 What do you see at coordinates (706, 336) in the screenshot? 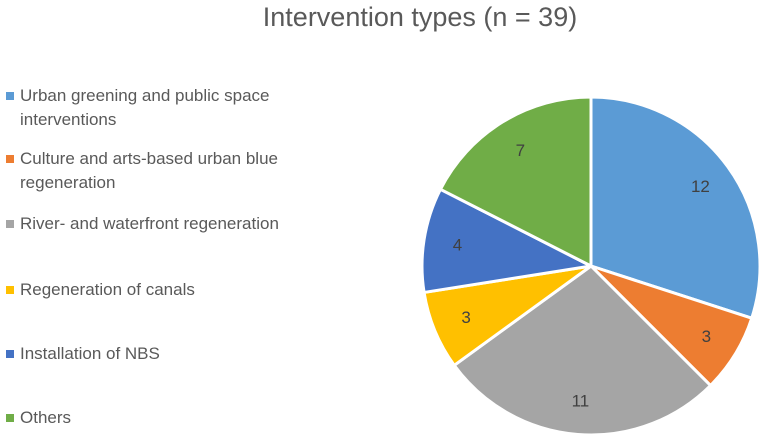
I see `data-label-culture-arts: 3` at bounding box center [706, 336].